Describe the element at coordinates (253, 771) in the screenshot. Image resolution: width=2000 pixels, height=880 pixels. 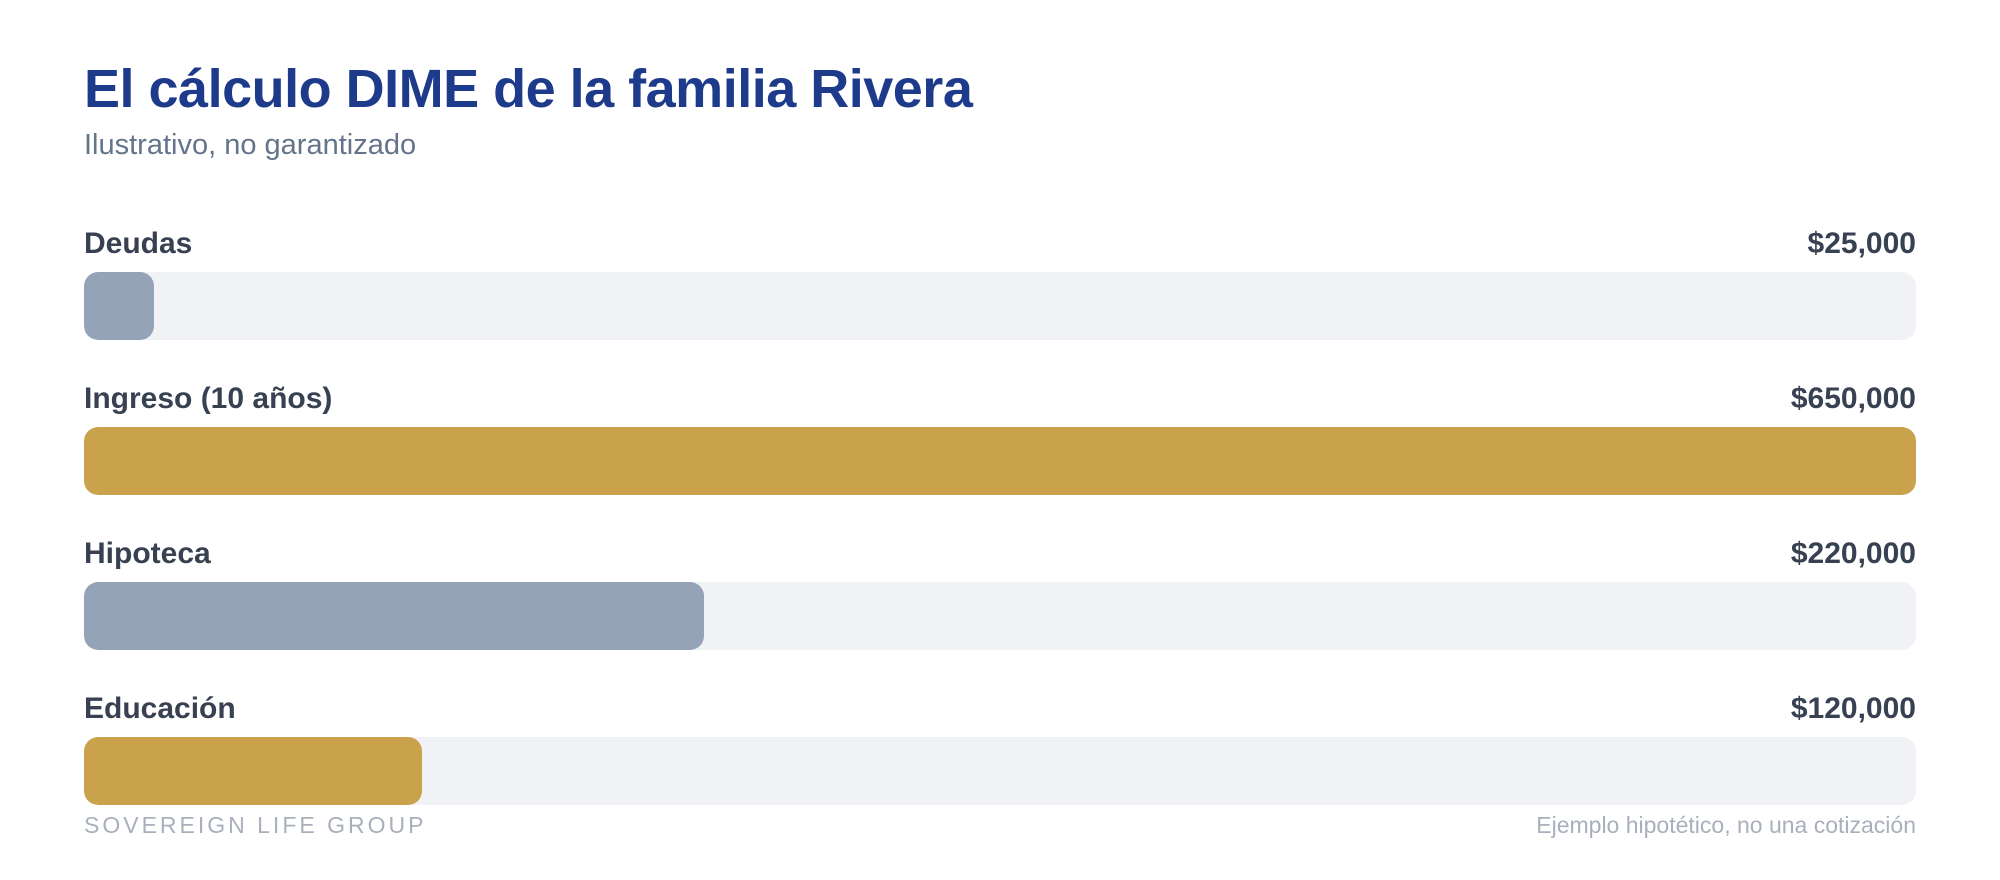
I see `bar-fill-educacion` at that location.